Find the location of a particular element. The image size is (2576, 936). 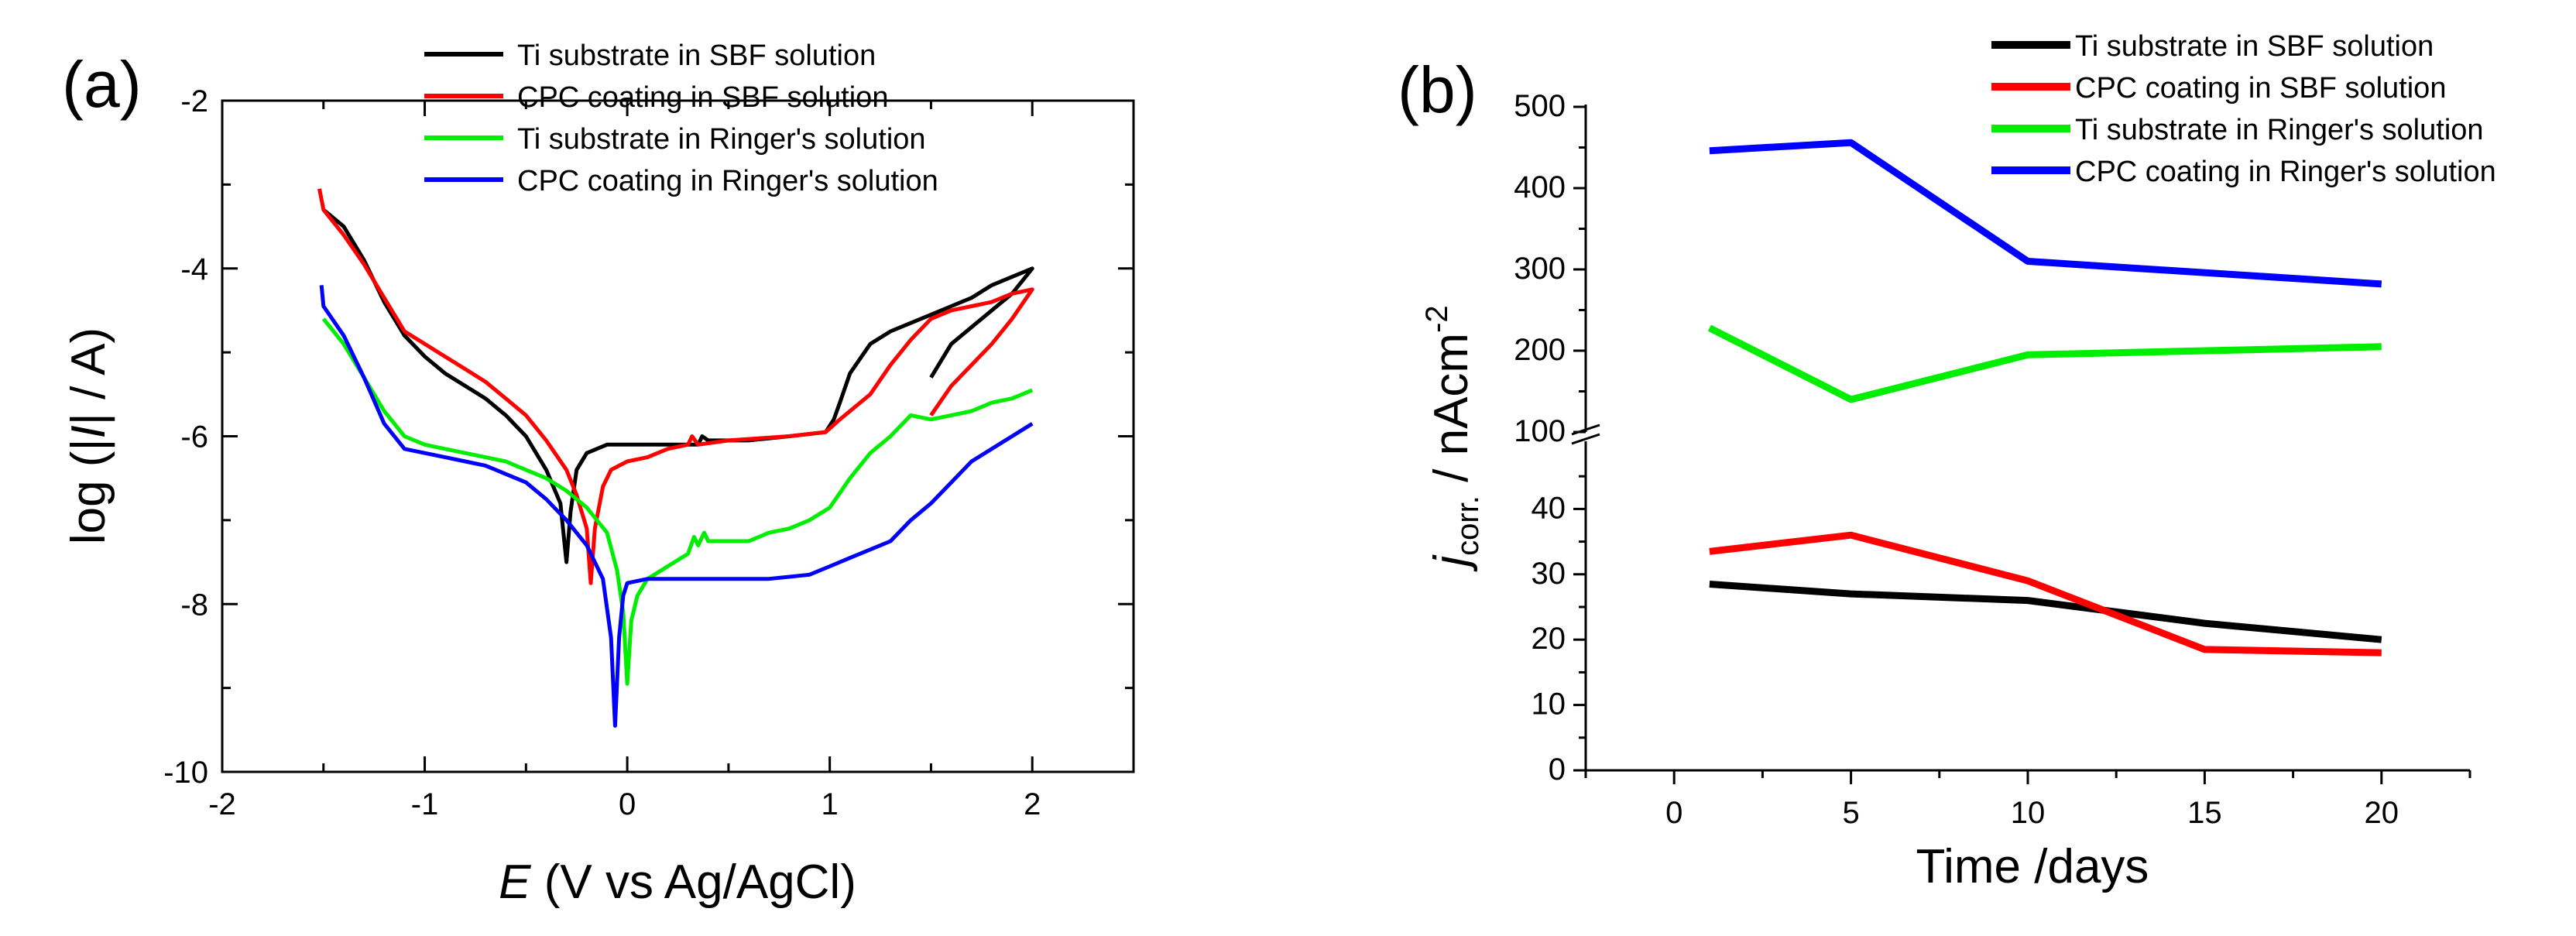

panel-b-y-tick-label-lower: 0 is located at coordinates (1557, 770).